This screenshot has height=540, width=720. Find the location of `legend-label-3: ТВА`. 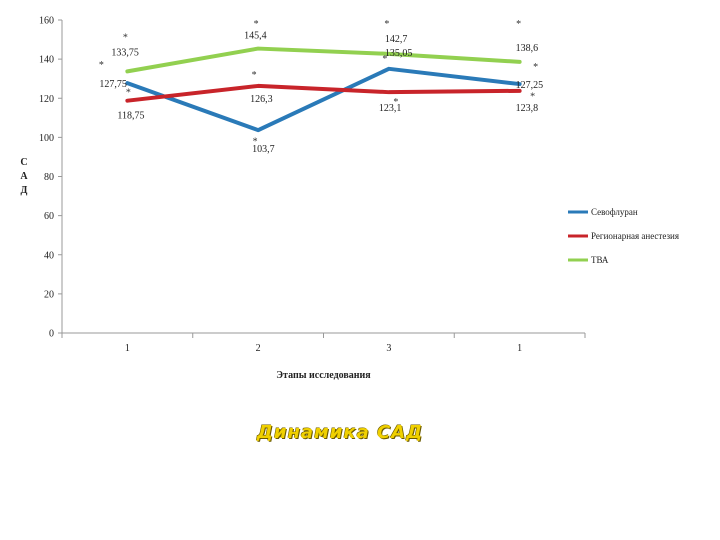

legend-label-3: ТВА is located at coordinates (600, 260).